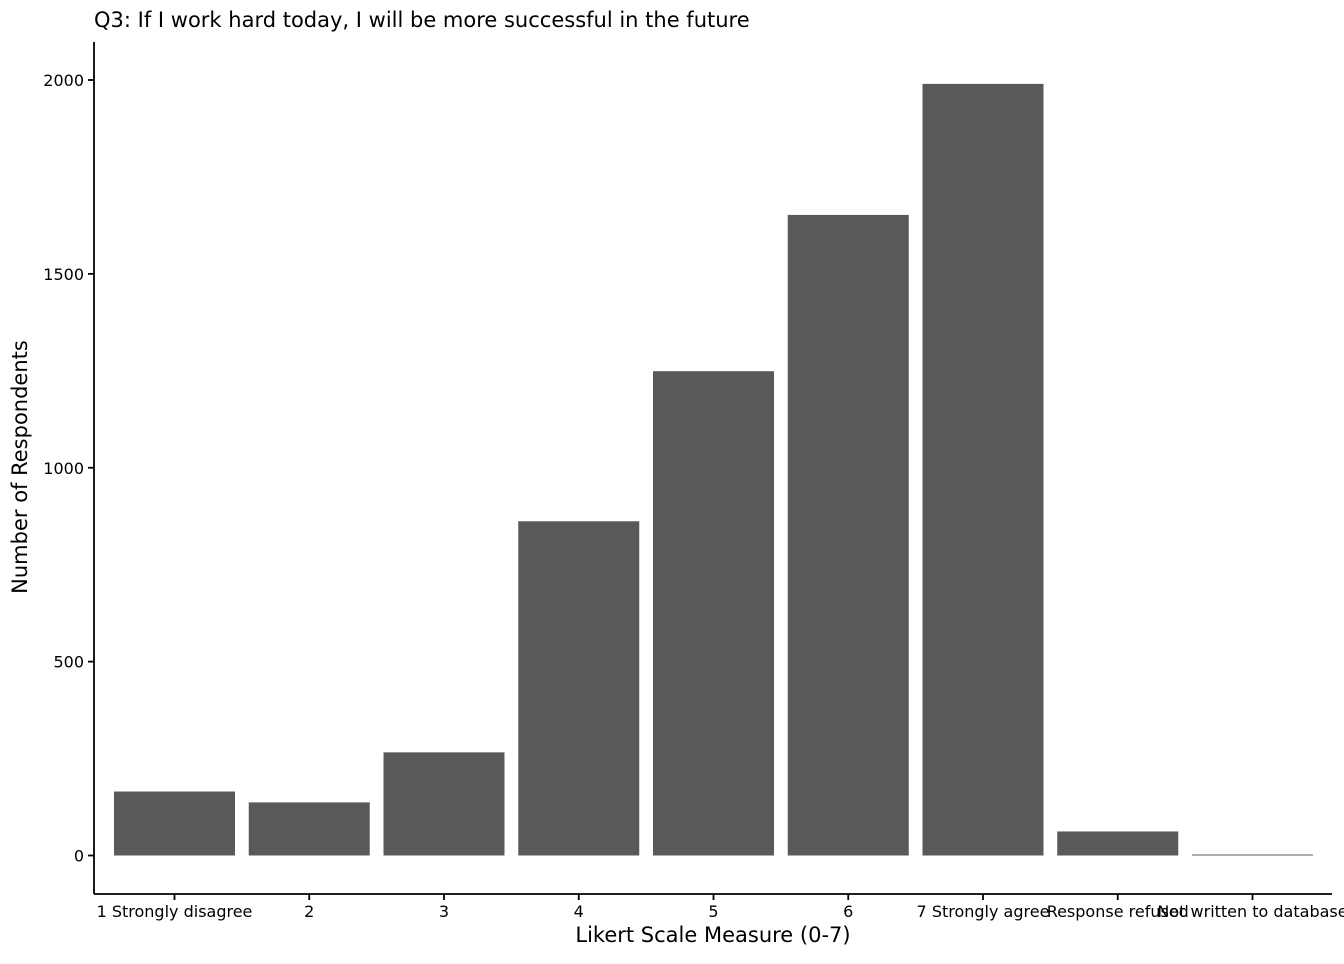  What do you see at coordinates (848, 911) in the screenshot?
I see `x-tick-label: 6` at bounding box center [848, 911].